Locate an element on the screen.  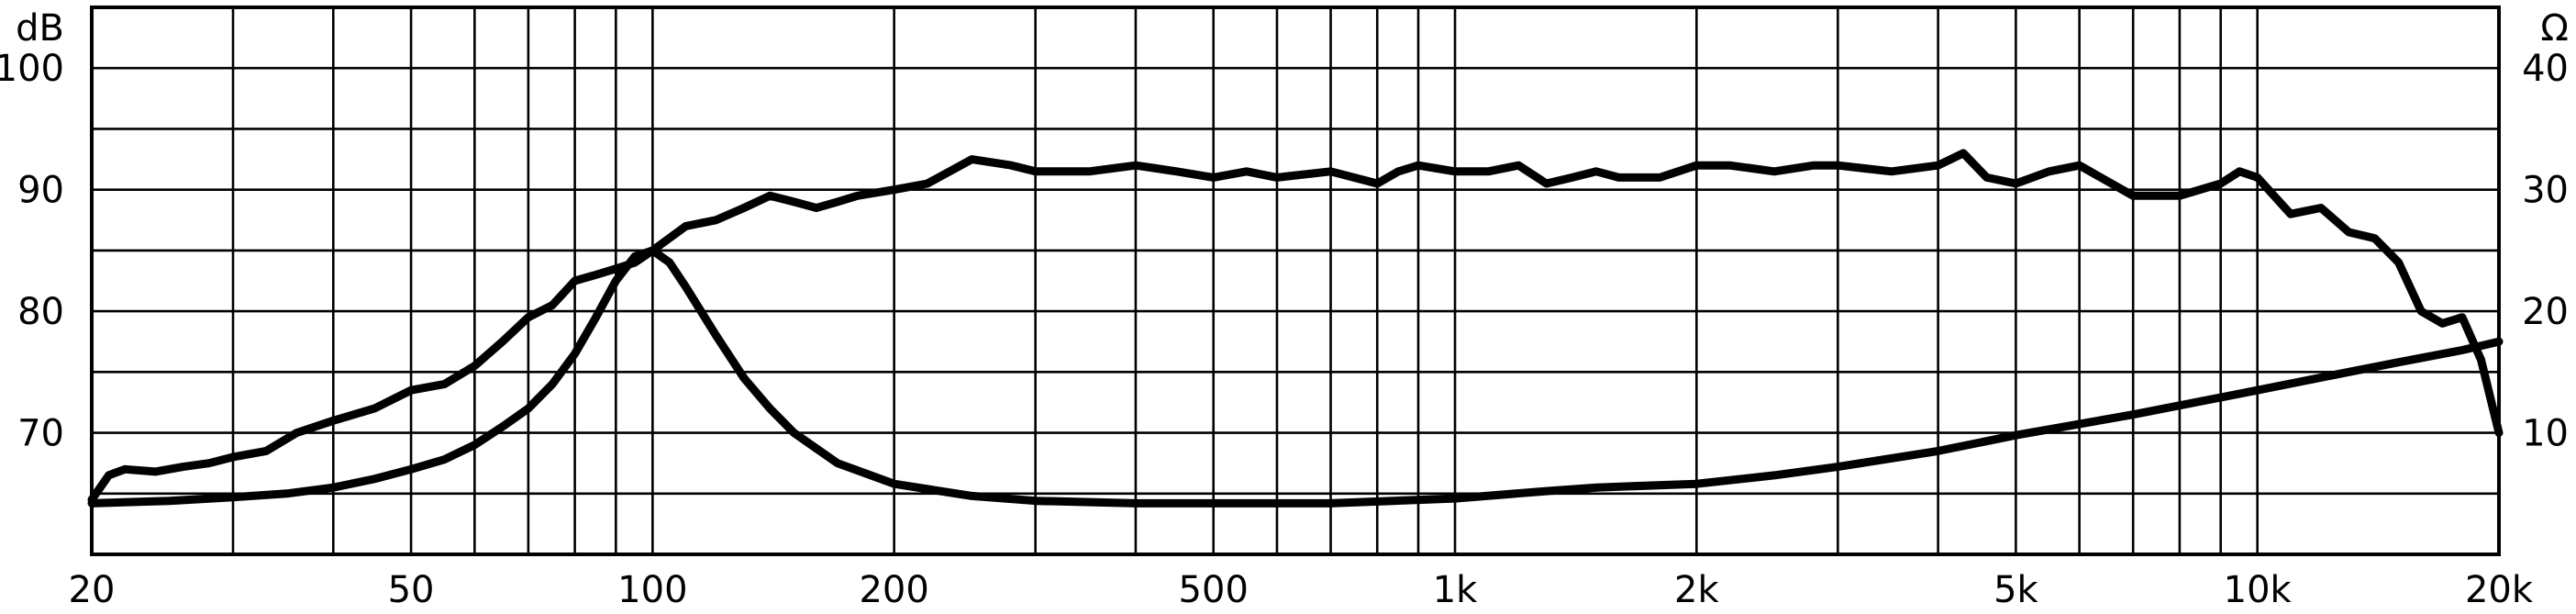
left-y-tick-label: 90 is located at coordinates (40, 191).